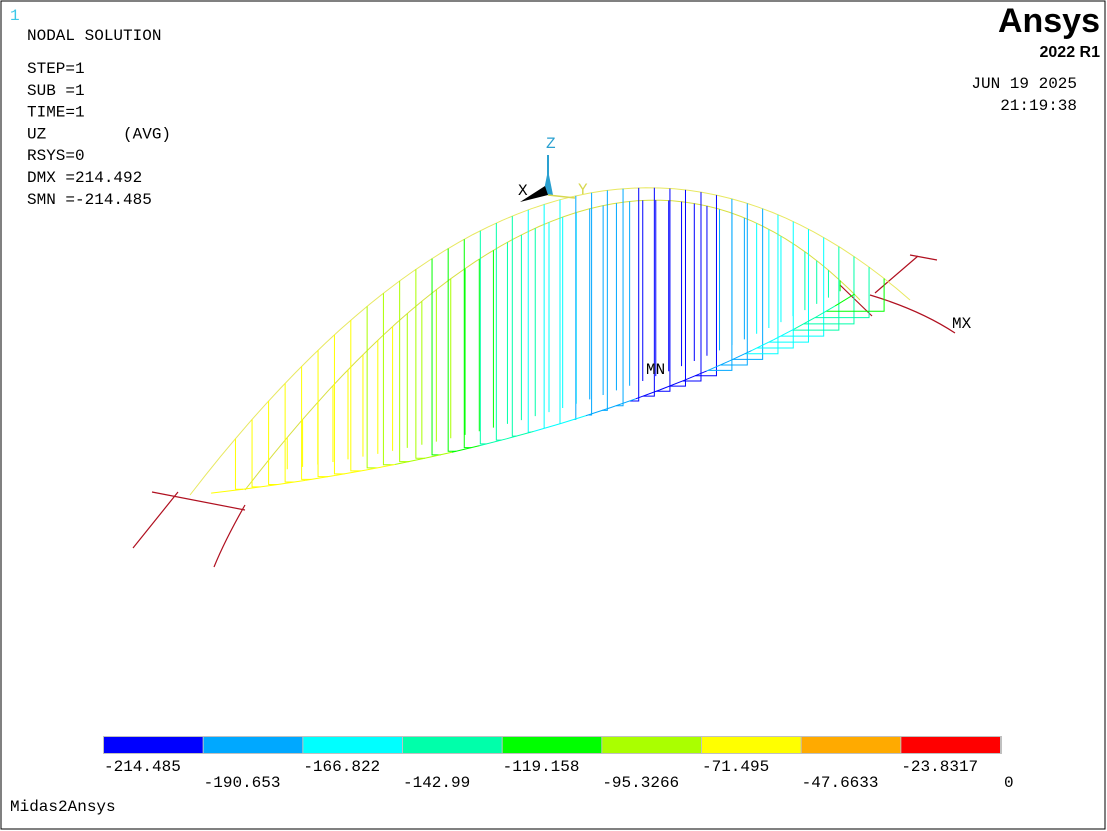 This screenshot has height=831, width=1107. What do you see at coordinates (551, 144) in the screenshot?
I see `triad-z: Z` at bounding box center [551, 144].